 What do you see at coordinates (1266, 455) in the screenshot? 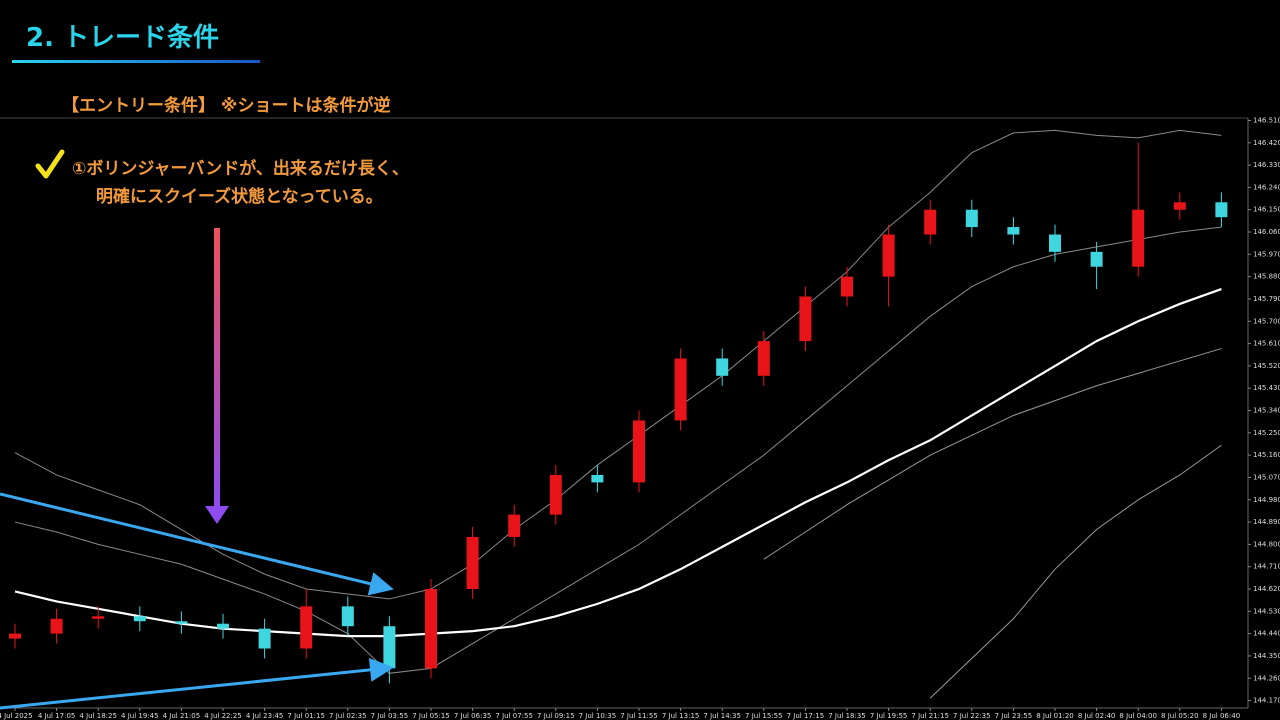
I see `y-tick-label: 145.160` at bounding box center [1266, 455].